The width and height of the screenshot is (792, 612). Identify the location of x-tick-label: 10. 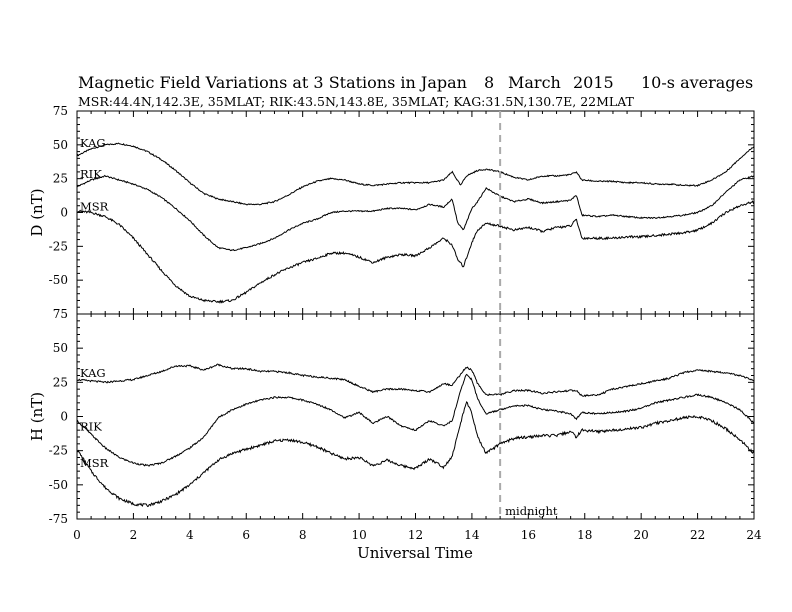
(358, 535).